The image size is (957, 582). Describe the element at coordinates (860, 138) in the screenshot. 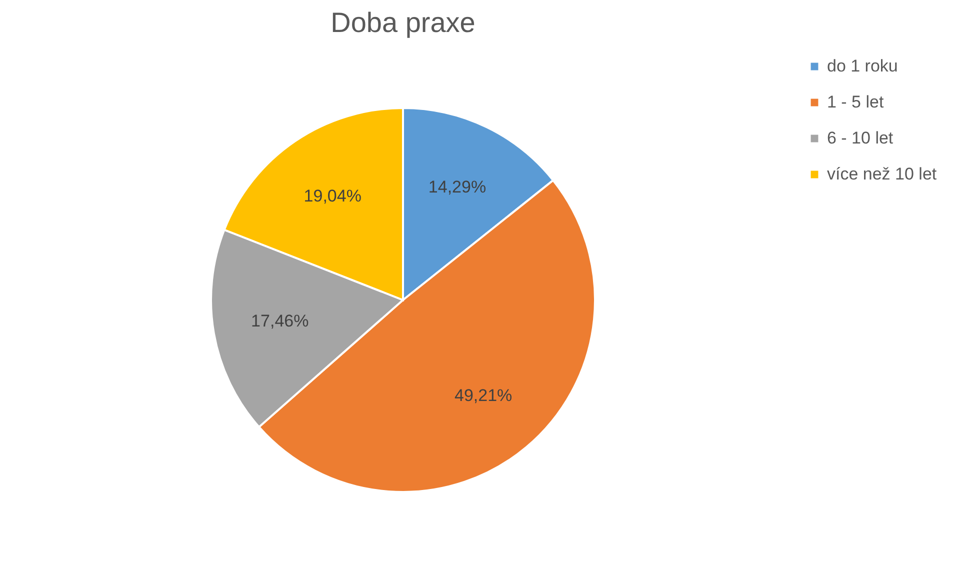

I see `legend-label: 6 - 10 let` at that location.